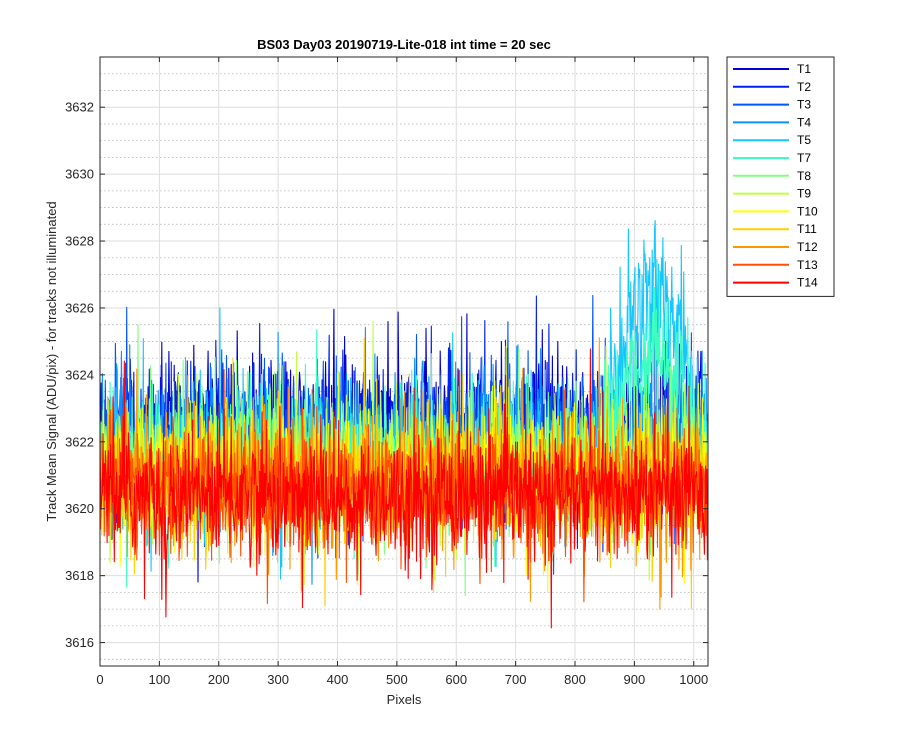 The height and width of the screenshot is (750, 900). I want to click on y-tick-label: 3632, so click(79, 107).